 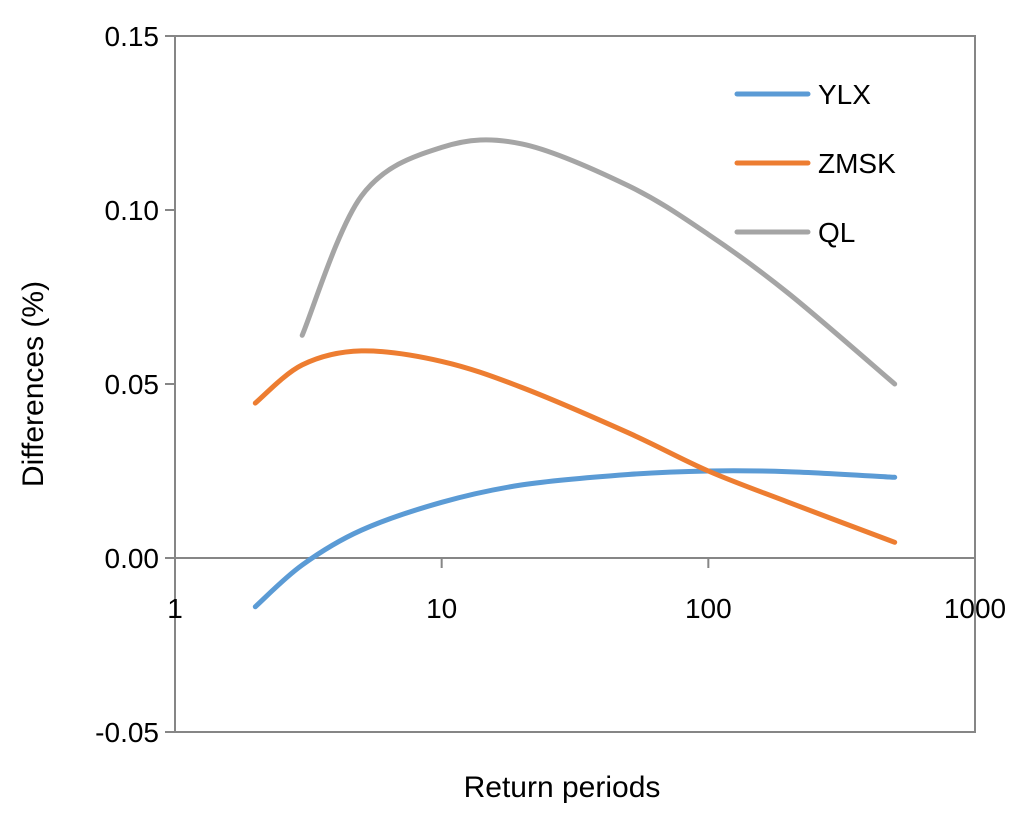 What do you see at coordinates (132, 384) in the screenshot?
I see `y-tick-label: 0.05` at bounding box center [132, 384].